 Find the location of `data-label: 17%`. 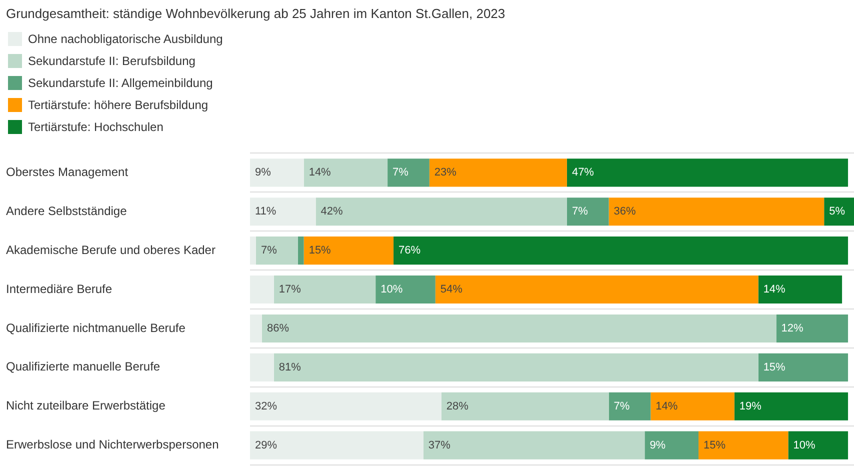

data-label: 17% is located at coordinates (290, 290).